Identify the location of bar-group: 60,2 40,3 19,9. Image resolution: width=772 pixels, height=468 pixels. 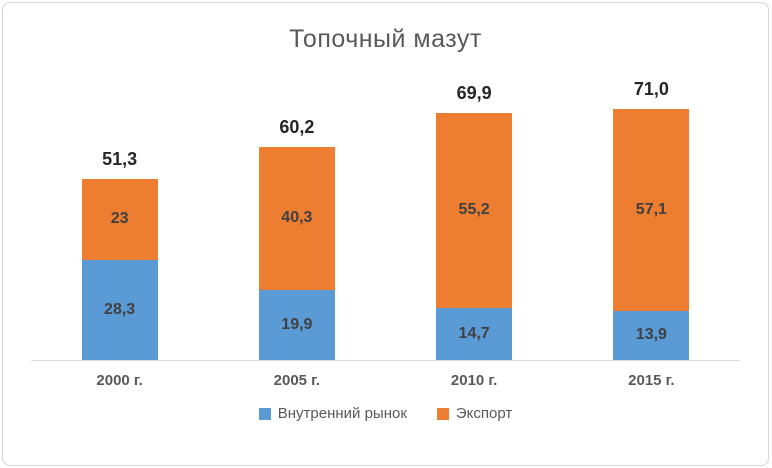
(296, 238).